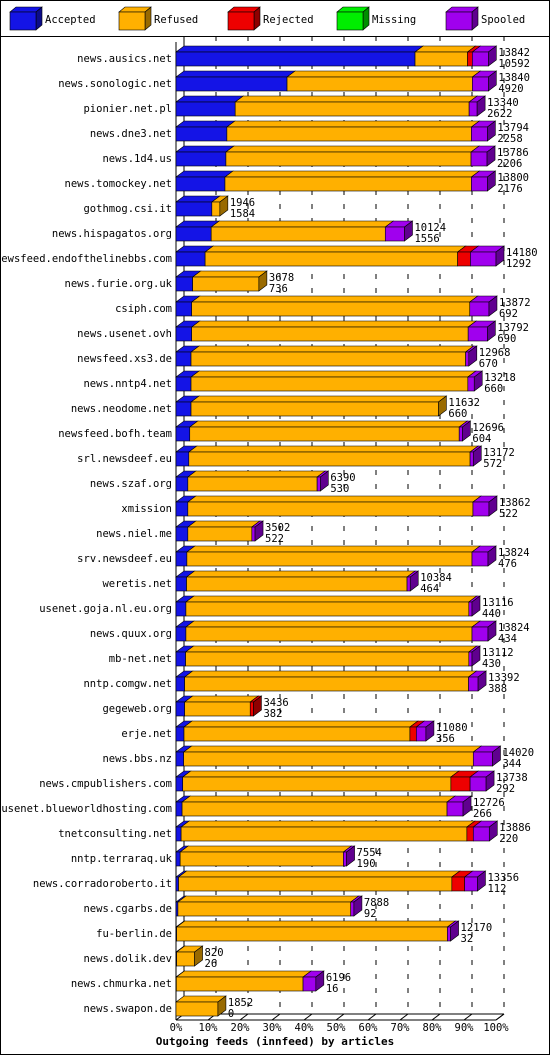  What do you see at coordinates (70, 20) in the screenshot?
I see `legend-label: Accepted` at bounding box center [70, 20].